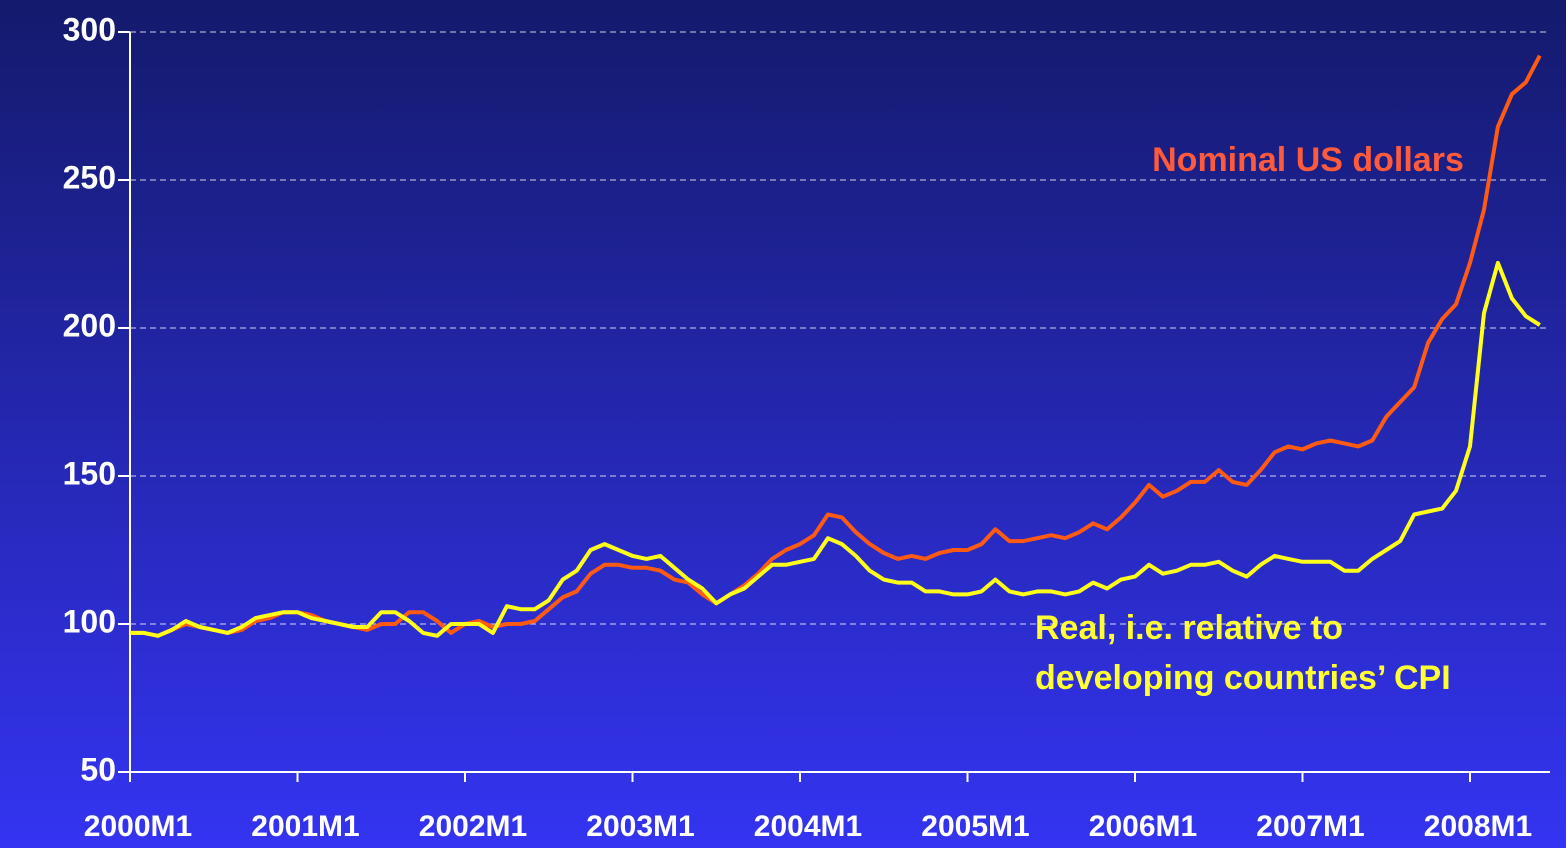 The image size is (1566, 848). What do you see at coordinates (808, 826) in the screenshot?
I see `x-tick-label: 2004M1` at bounding box center [808, 826].